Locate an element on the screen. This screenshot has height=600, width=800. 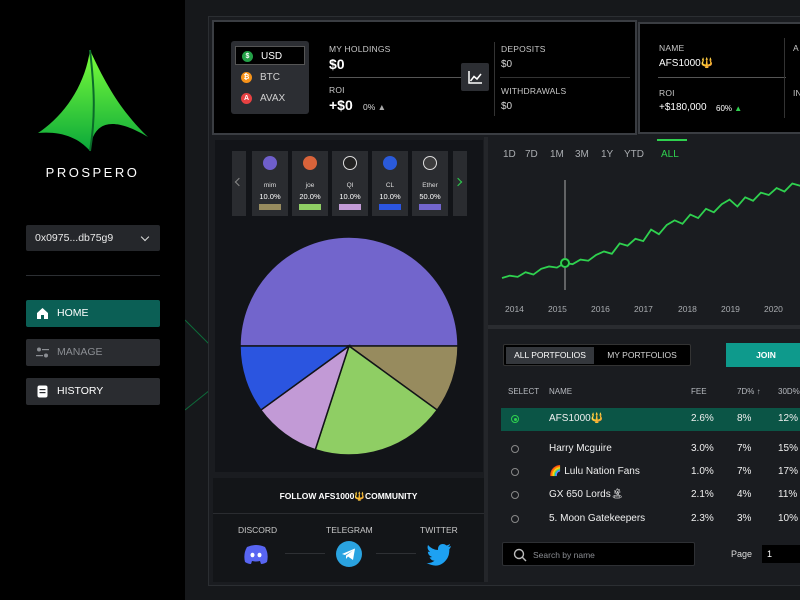
portfolio-card is located at coordinates (719, 78).